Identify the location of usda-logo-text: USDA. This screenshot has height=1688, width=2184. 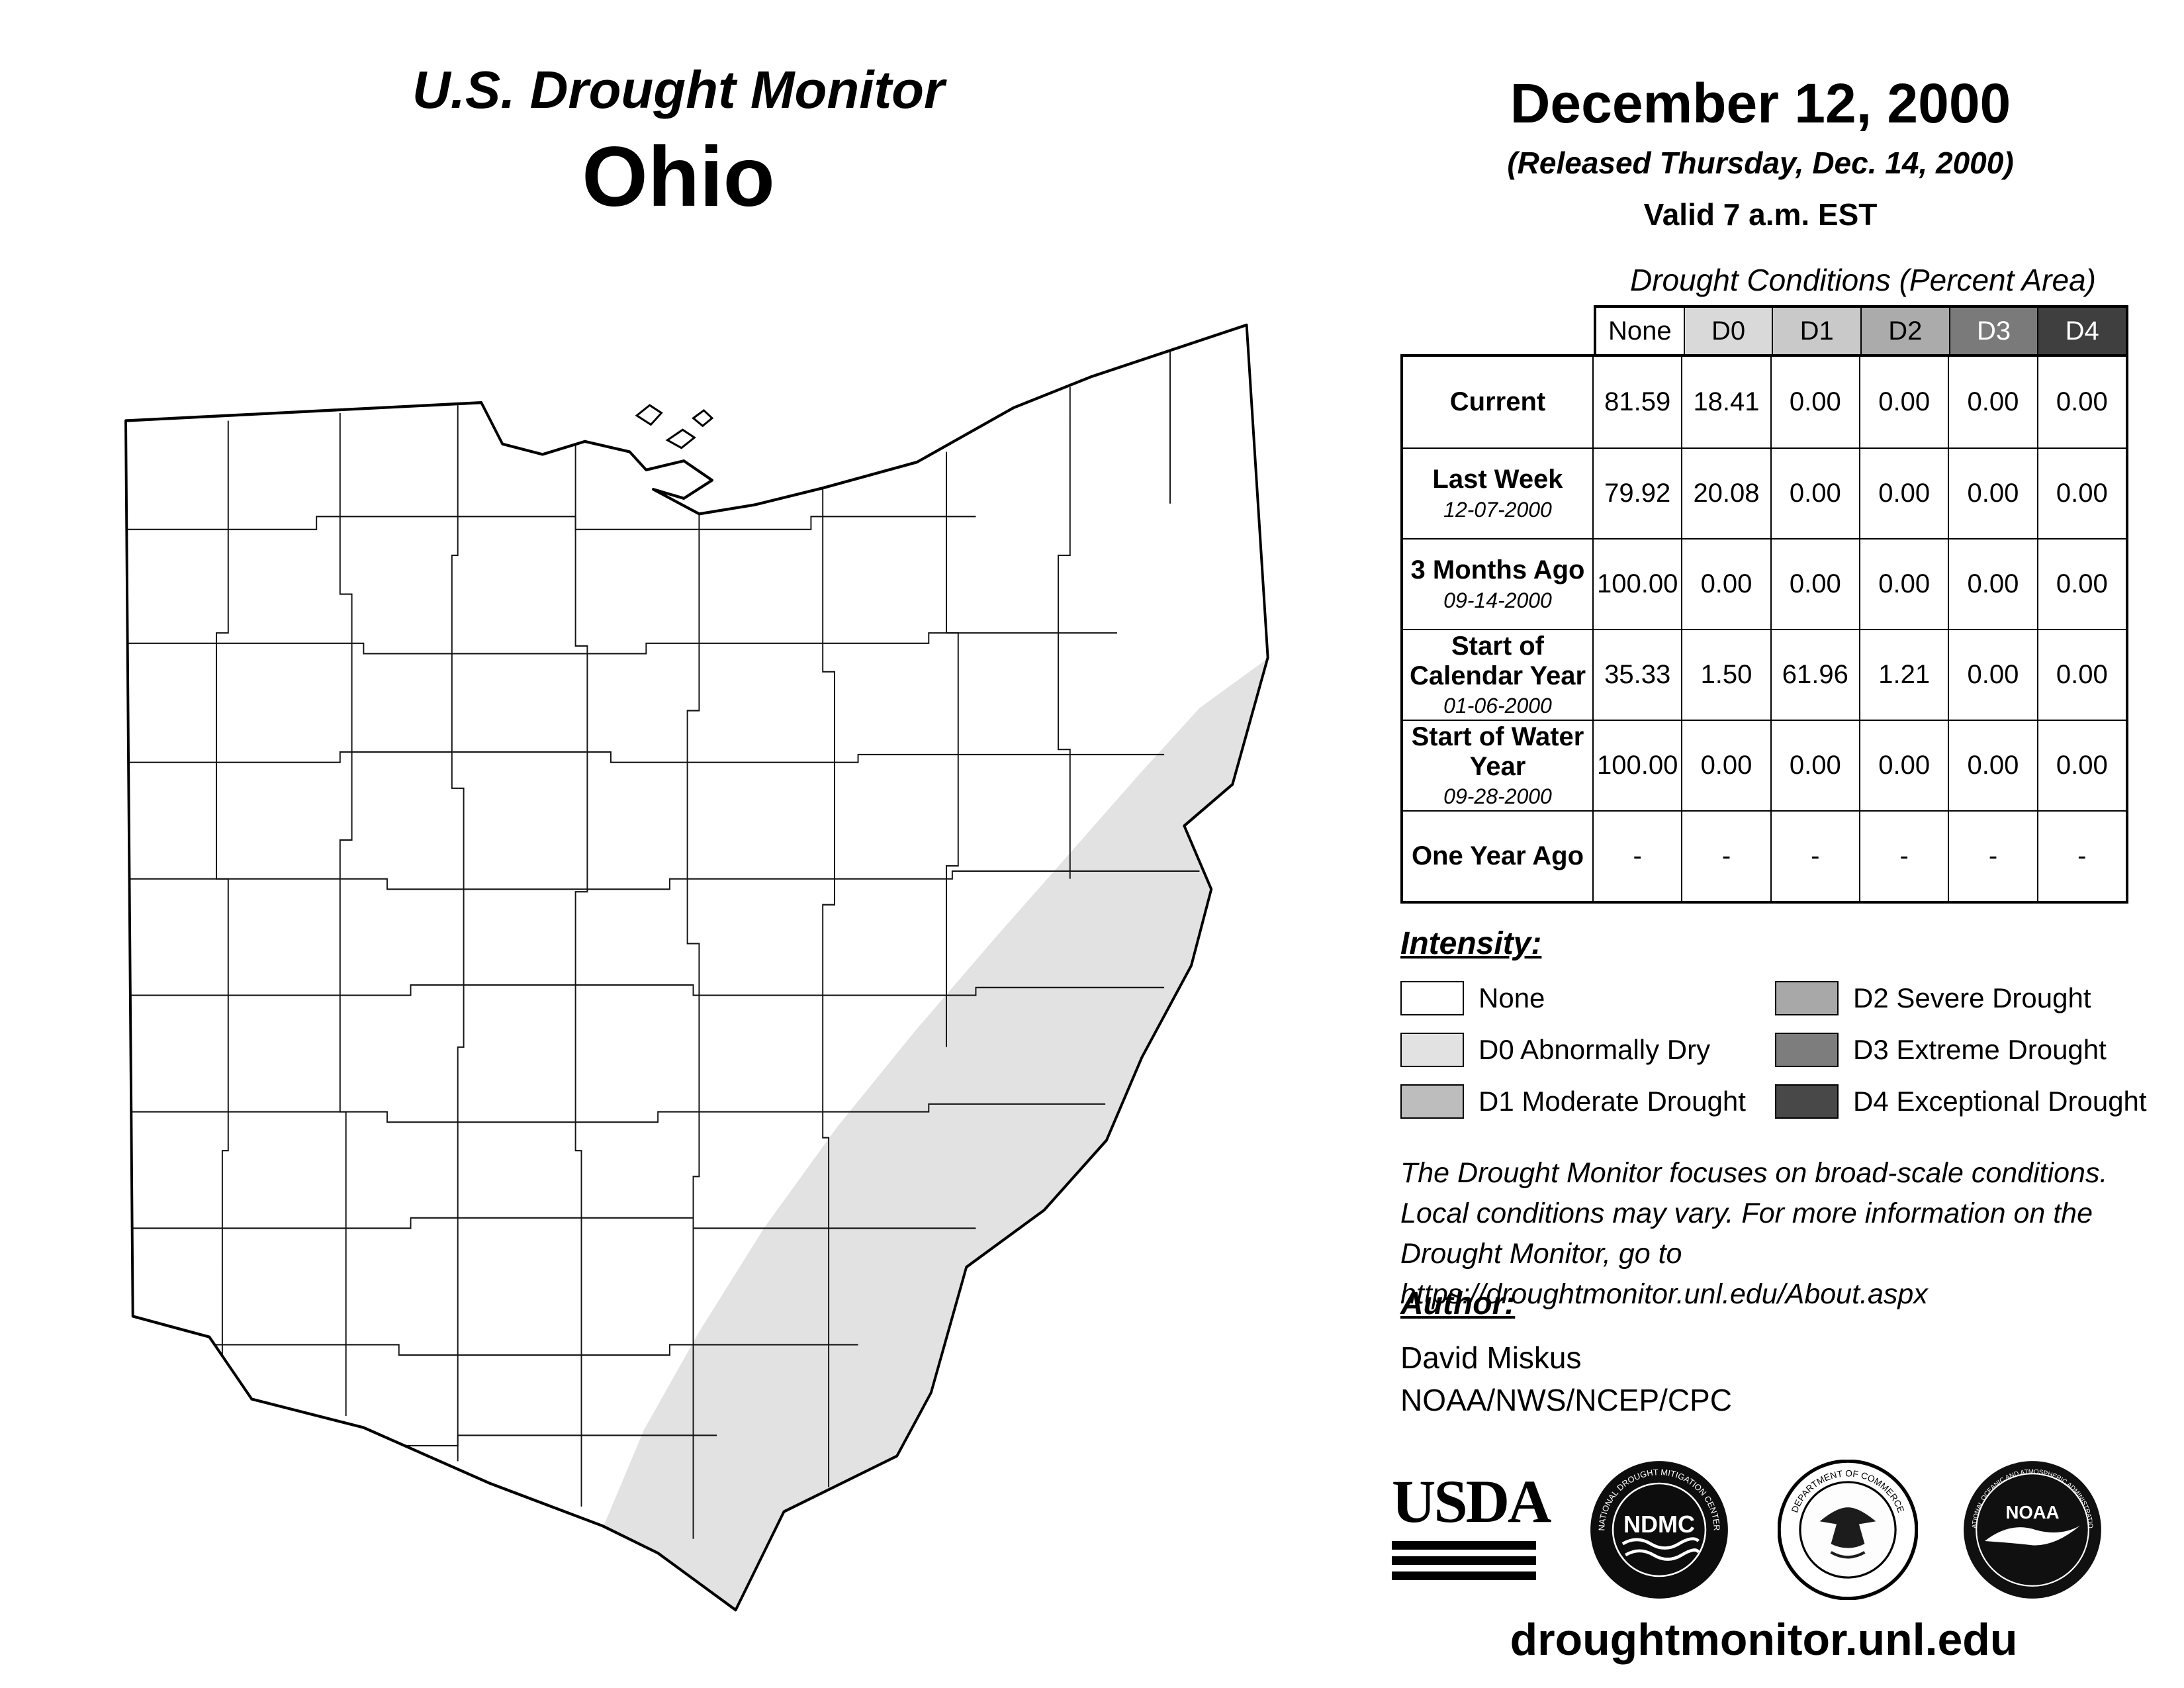
(1471, 1501).